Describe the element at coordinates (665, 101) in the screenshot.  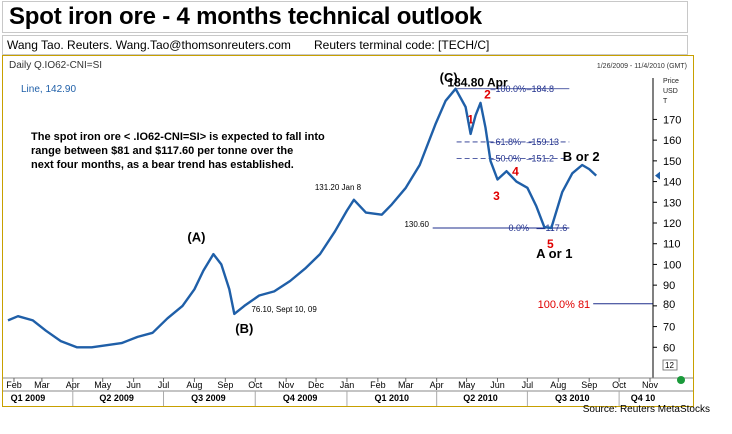
I see `unit-label: T` at that location.